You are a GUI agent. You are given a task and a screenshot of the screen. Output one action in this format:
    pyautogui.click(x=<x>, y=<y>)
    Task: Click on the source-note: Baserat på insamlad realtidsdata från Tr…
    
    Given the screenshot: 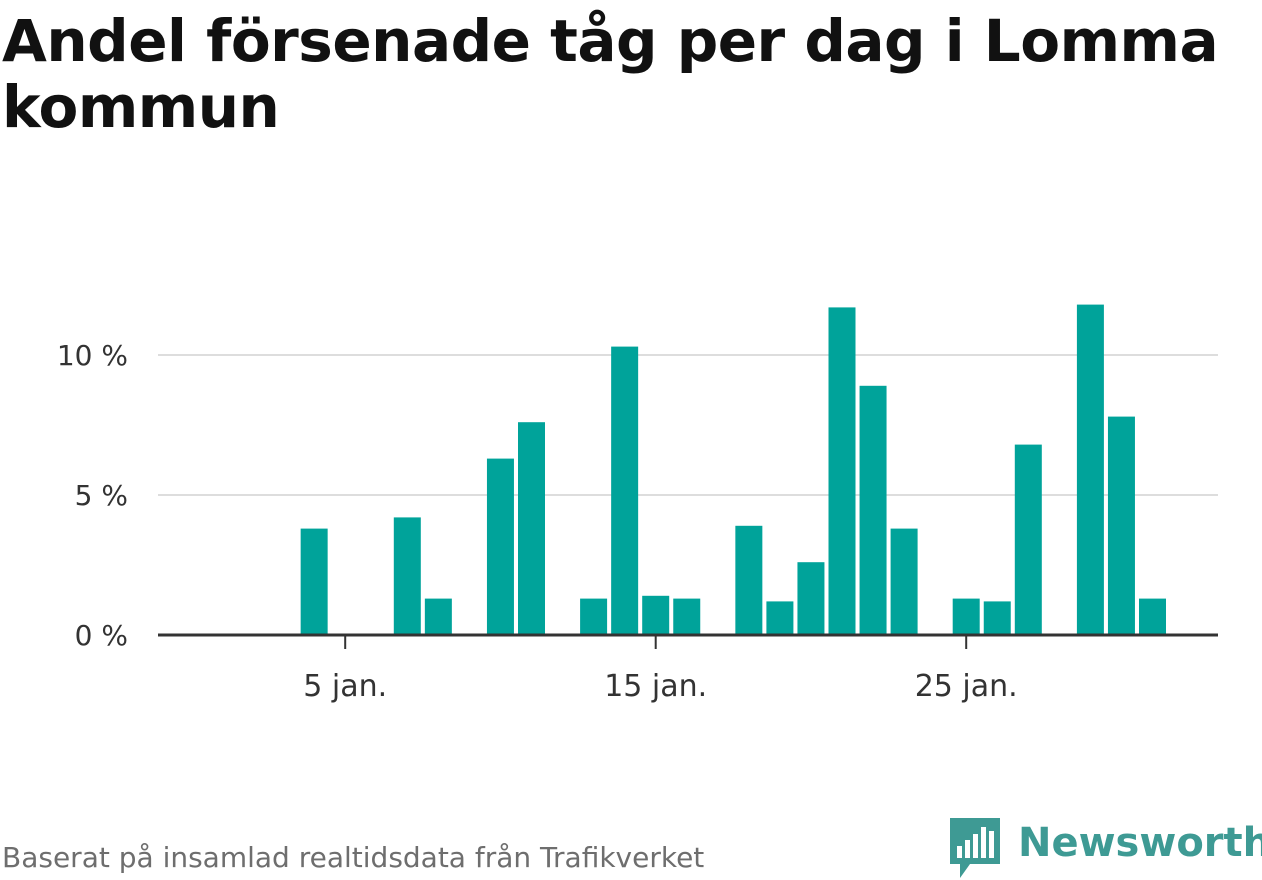 What is the action you would take?
    pyautogui.click(x=353, y=857)
    